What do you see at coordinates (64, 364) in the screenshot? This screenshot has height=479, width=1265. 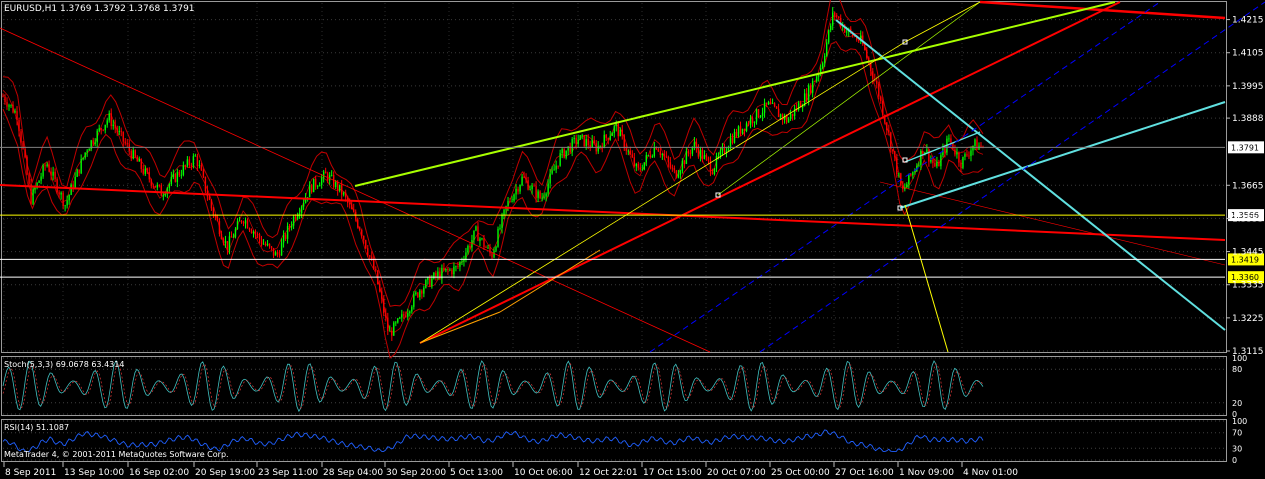 I see `stoch-title: Stoch(5,3,3) 69.0678 63.4314` at bounding box center [64, 364].